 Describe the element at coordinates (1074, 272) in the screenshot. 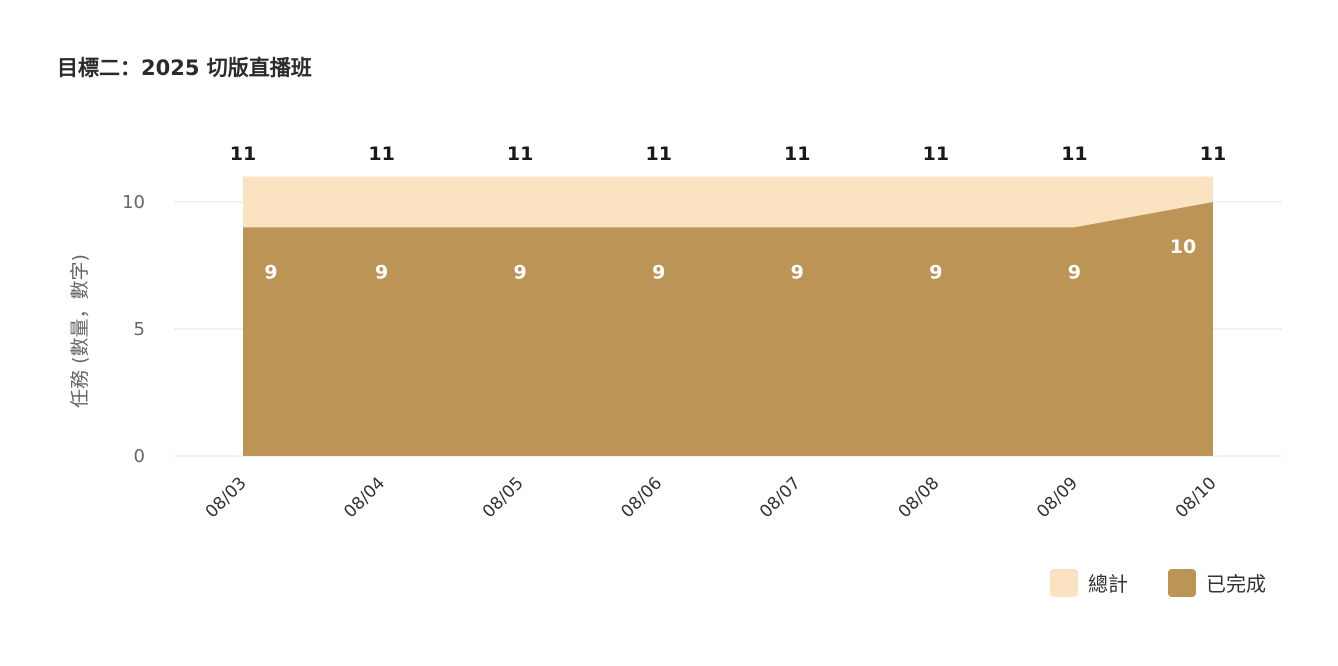

I see `data-label-completed-6: 9` at that location.